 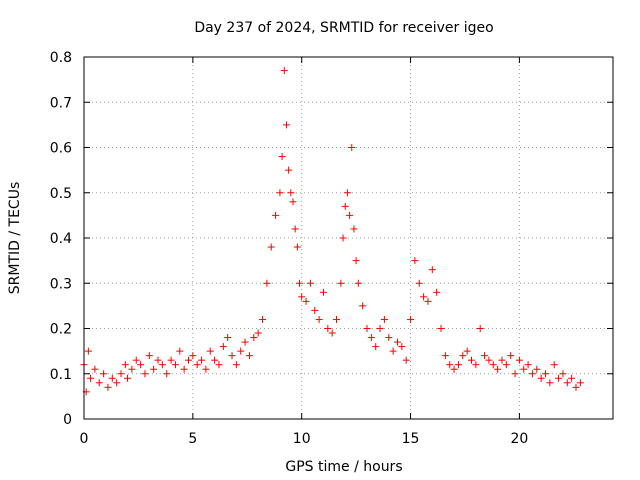 I want to click on y-tick-label: 0, so click(x=67, y=420).